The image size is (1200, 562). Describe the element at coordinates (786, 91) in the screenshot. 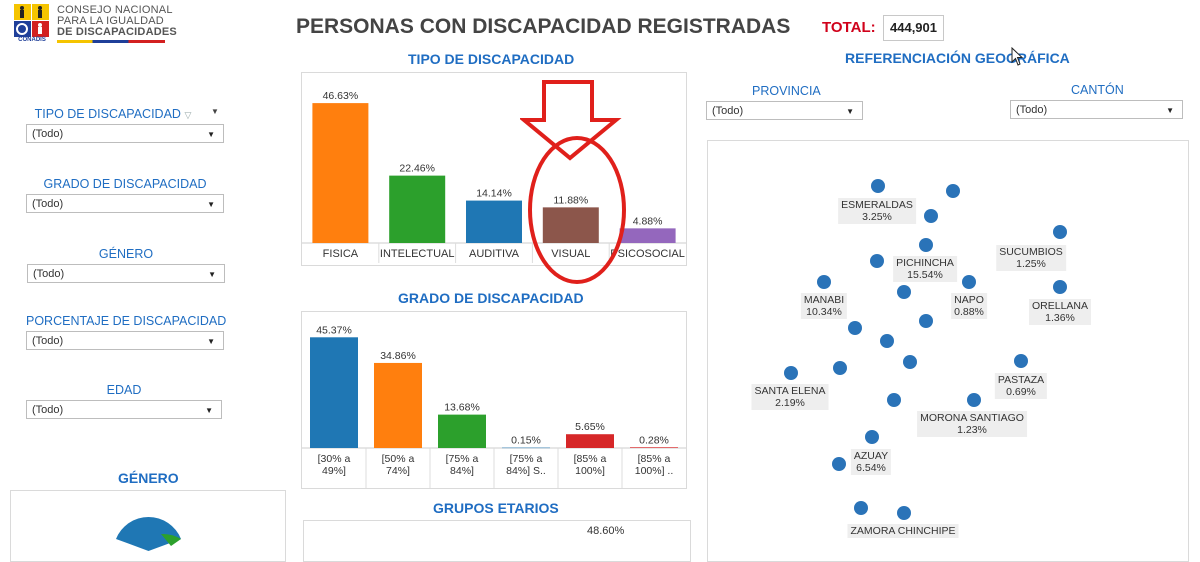

I see `provincia-label: PROVINCIA` at that location.